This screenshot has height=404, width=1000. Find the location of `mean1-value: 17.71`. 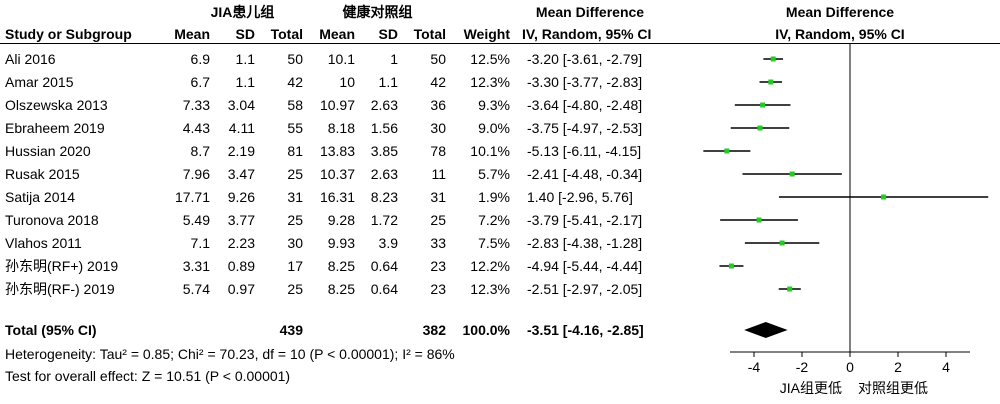

mean1-value: 17.71 is located at coordinates (192, 197).